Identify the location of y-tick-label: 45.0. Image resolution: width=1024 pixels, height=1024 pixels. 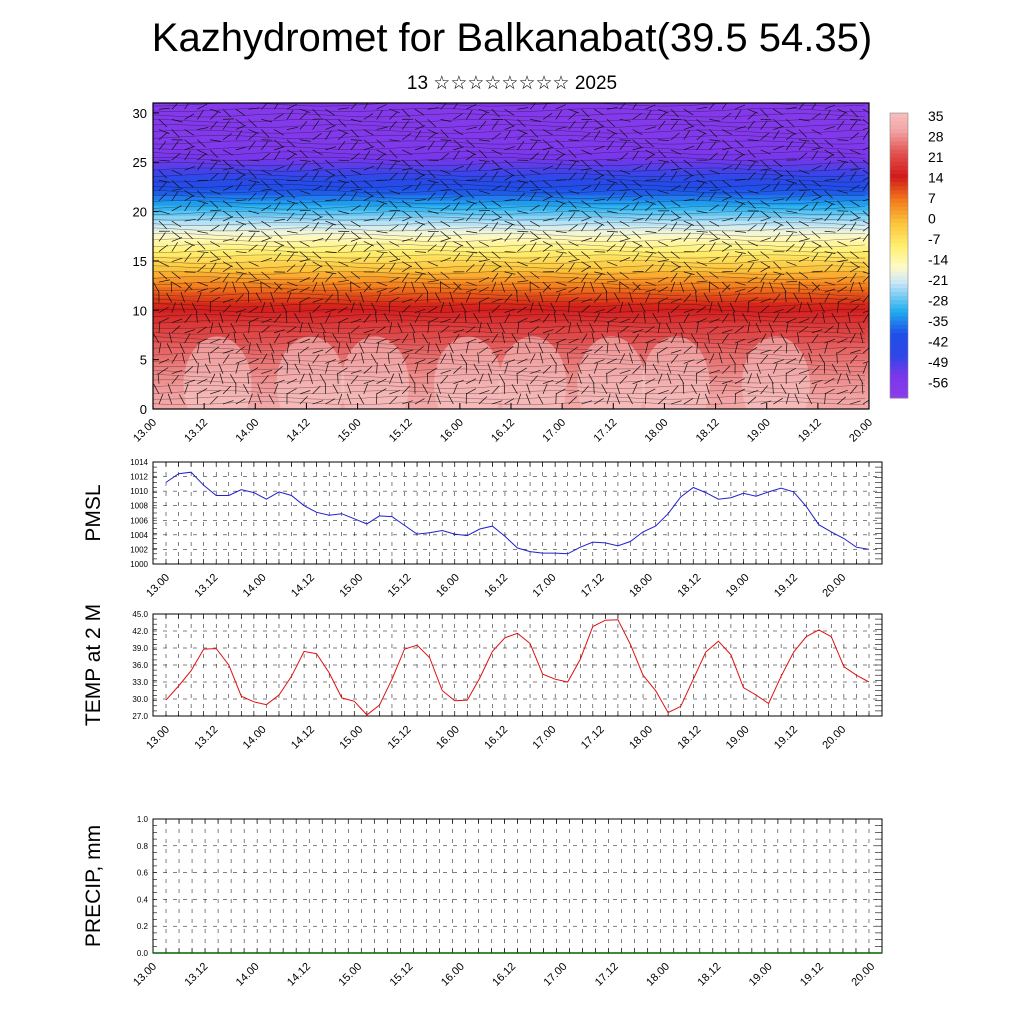
(140, 614).